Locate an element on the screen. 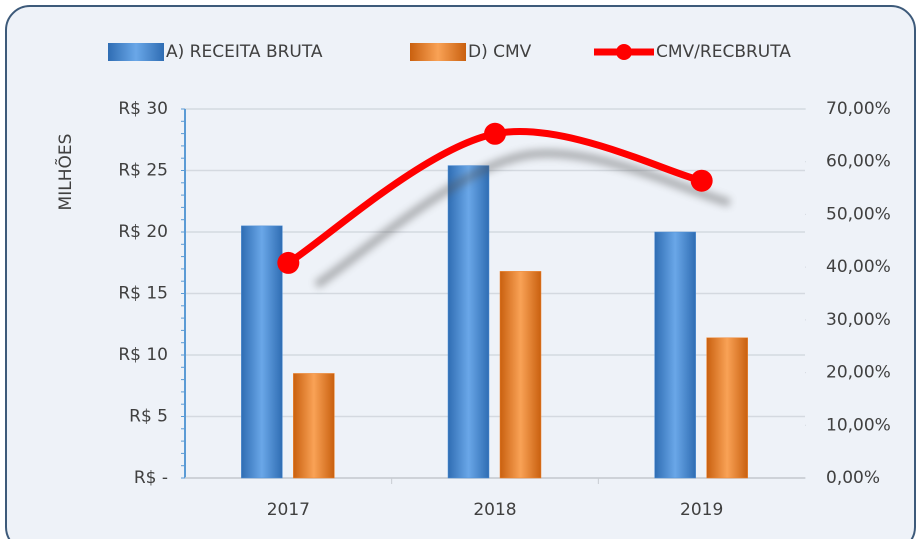  y-tick-label: R$ - is located at coordinates (151, 478).